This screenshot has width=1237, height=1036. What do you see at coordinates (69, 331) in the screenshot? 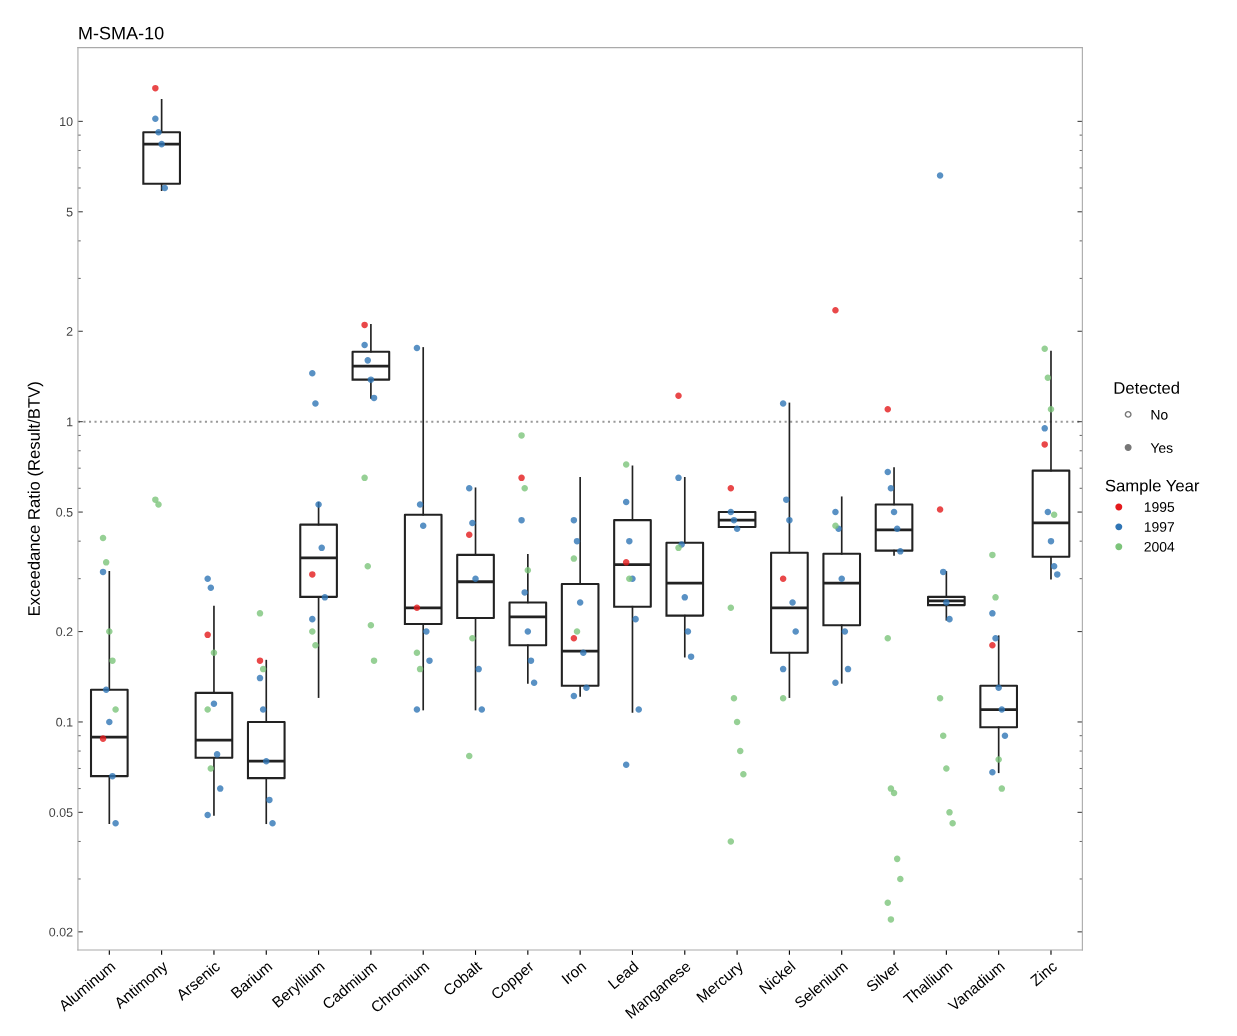
I see `y-tick-label: 2` at bounding box center [69, 331].